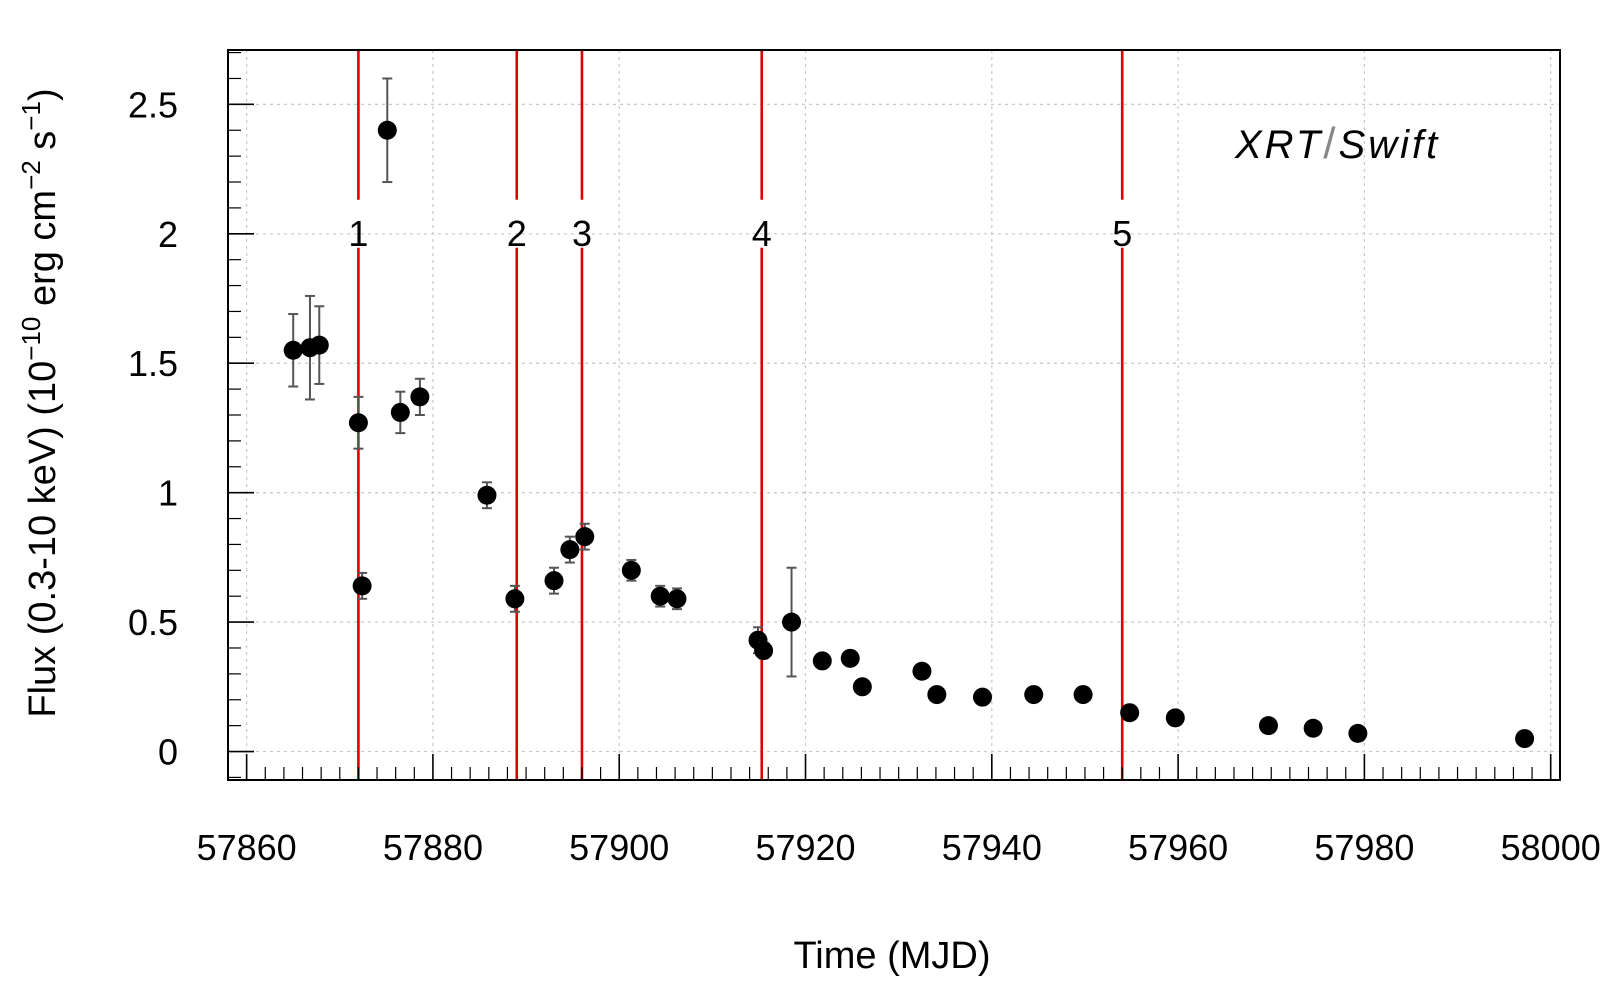 This screenshot has width=1600, height=1000. What do you see at coordinates (1330, 143) in the screenshot?
I see `annotation-sep: /` at bounding box center [1330, 143].